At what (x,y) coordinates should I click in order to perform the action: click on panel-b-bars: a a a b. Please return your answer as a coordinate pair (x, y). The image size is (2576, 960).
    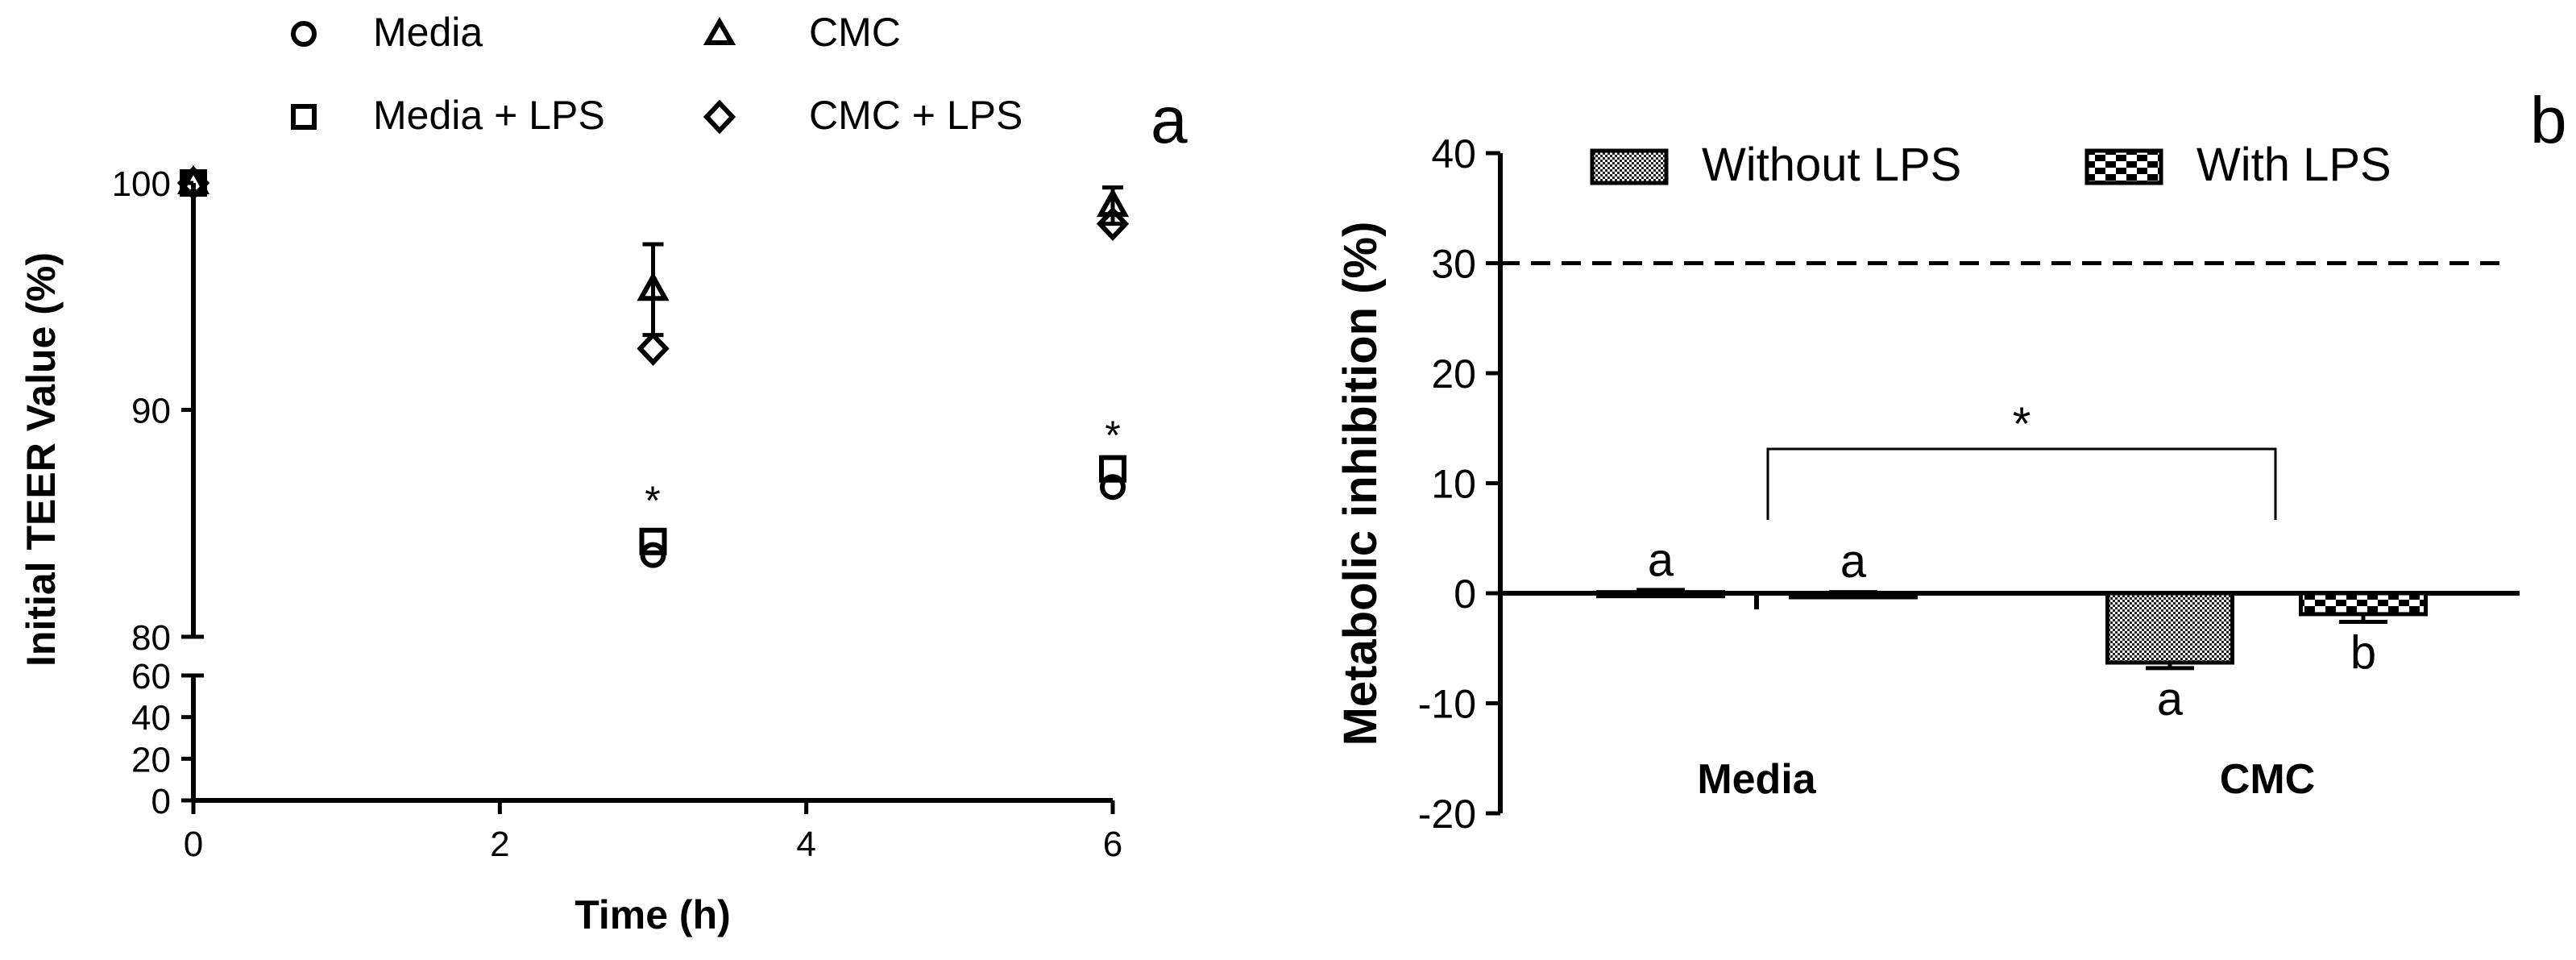
    Looking at the image, I should click on (2012, 630).